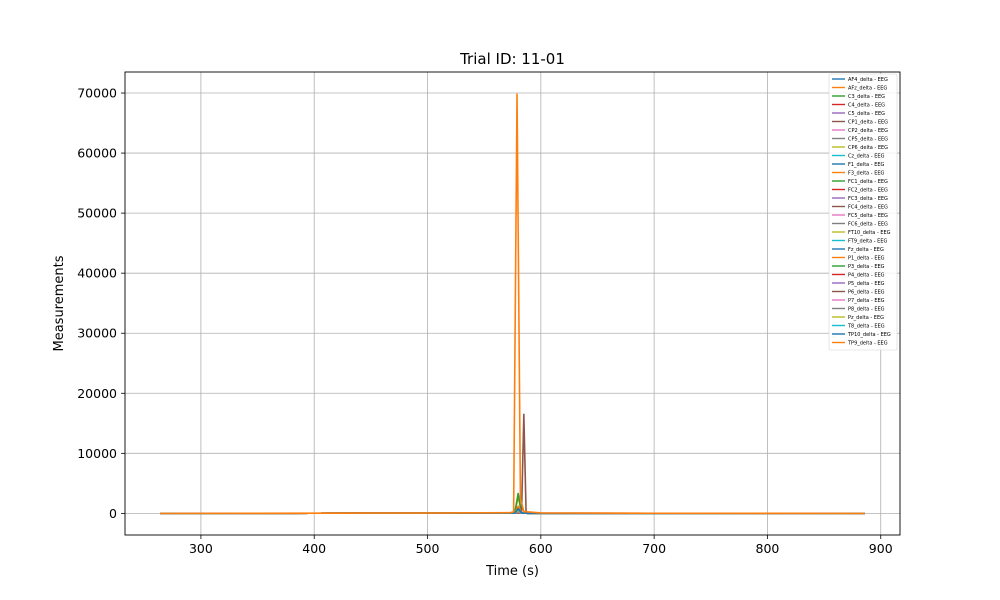 The height and width of the screenshot is (600, 1000). I want to click on legend-label: Cz_delta - EEG, so click(866, 156).